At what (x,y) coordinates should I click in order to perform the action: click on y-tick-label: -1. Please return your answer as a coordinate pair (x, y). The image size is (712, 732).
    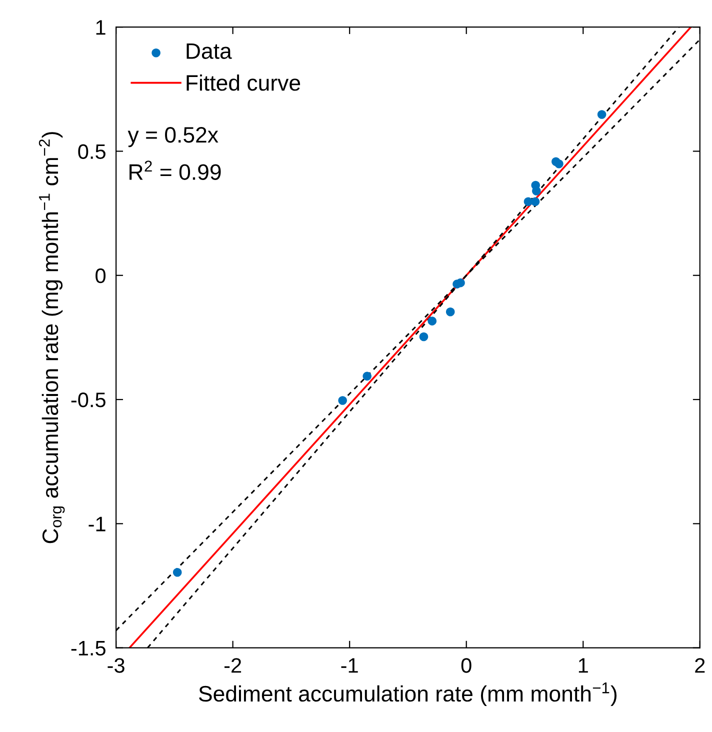
    Looking at the image, I should click on (97, 524).